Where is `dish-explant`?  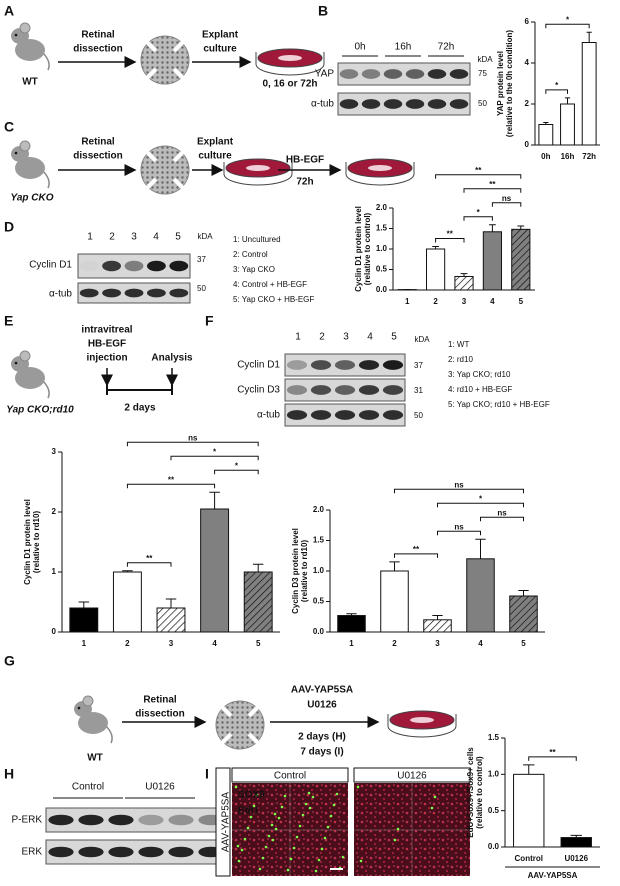 dish-explant is located at coordinates (290, 58).